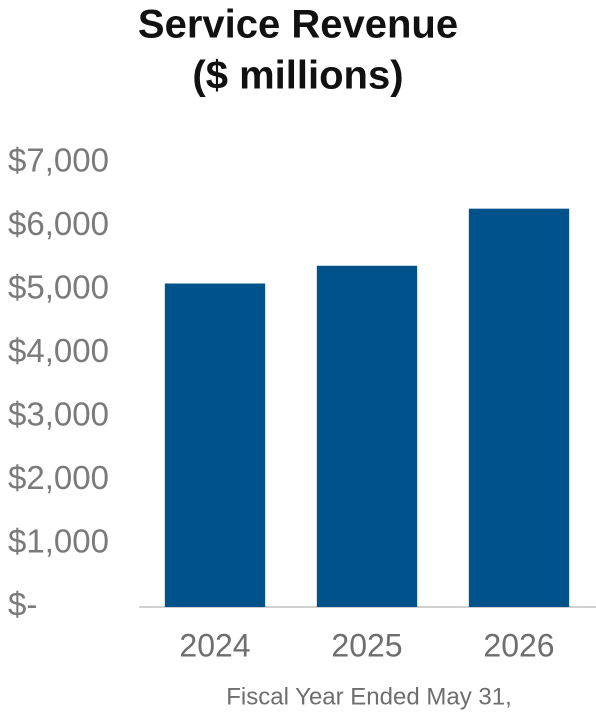 Image resolution: width=596 pixels, height=714 pixels. Describe the element at coordinates (518, 645) in the screenshot. I see `x-tick-label: 2026` at that location.